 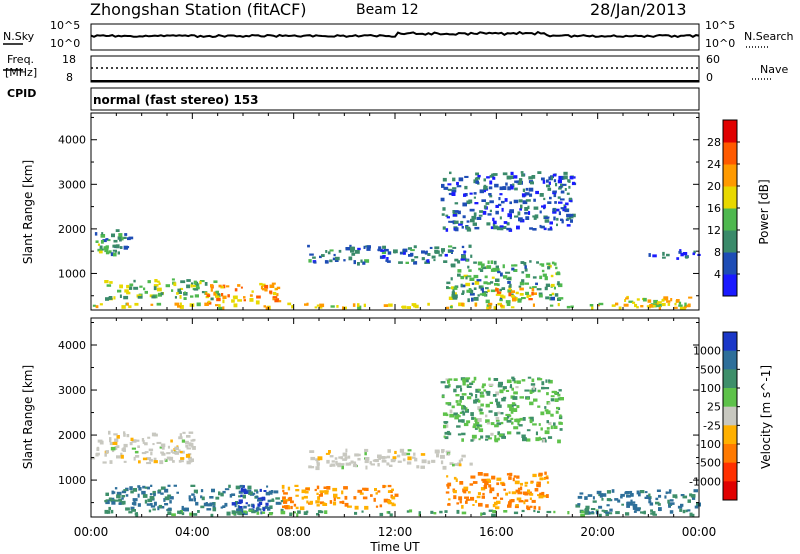 What do you see at coordinates (91, 532) in the screenshot?
I see `x-tick-label: 00:00` at bounding box center [91, 532].